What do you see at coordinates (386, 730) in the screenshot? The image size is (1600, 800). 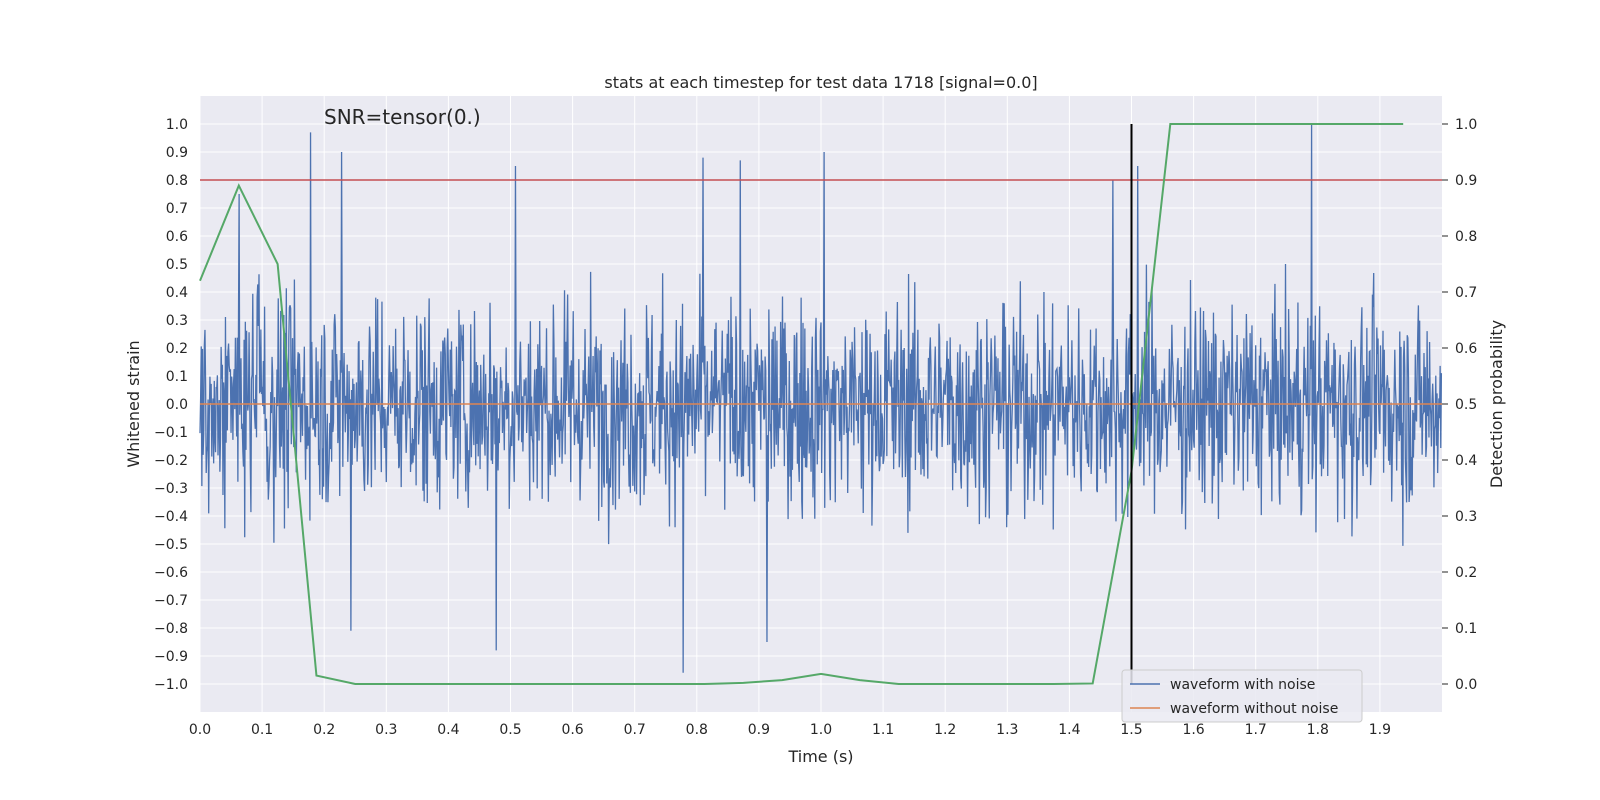 I see `x-tick-label: 0.3` at bounding box center [386, 730].